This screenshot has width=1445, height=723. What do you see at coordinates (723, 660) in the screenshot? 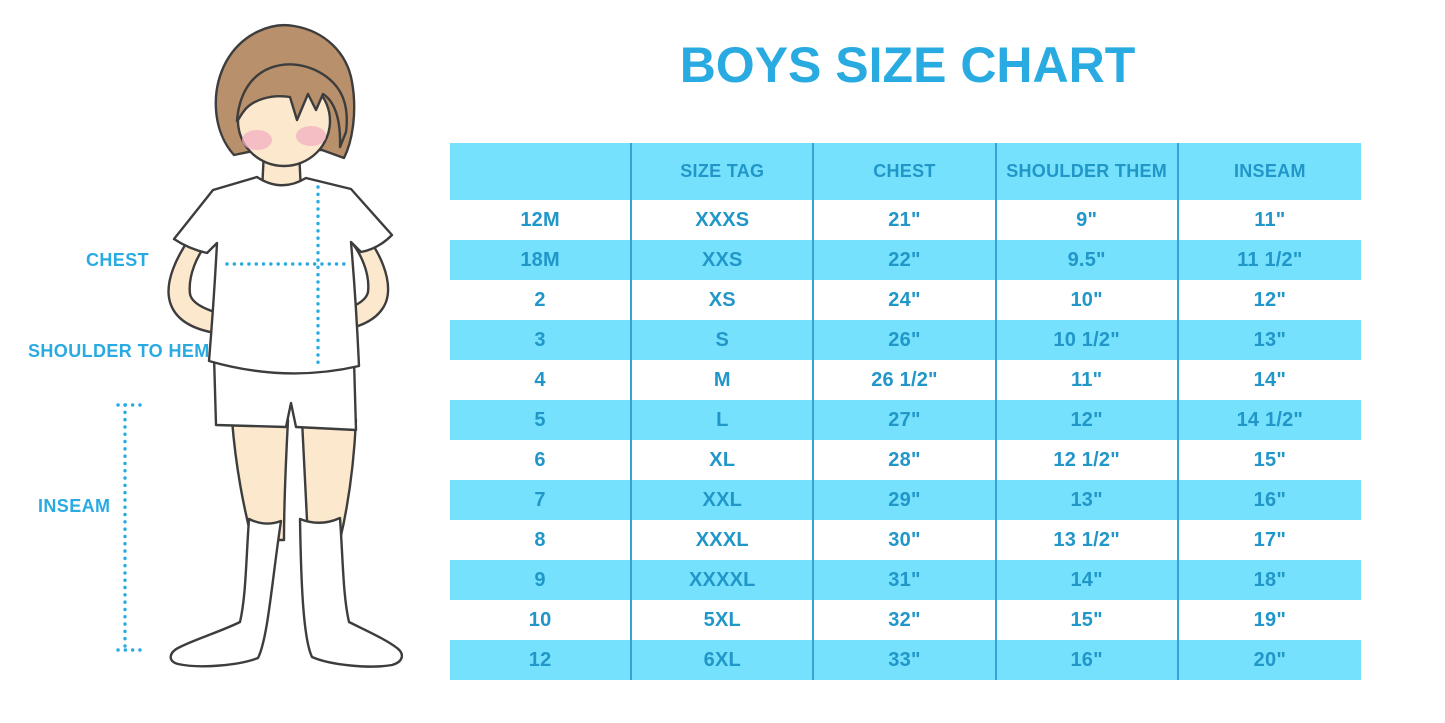
I see `table-cell: 6XL` at bounding box center [723, 660].